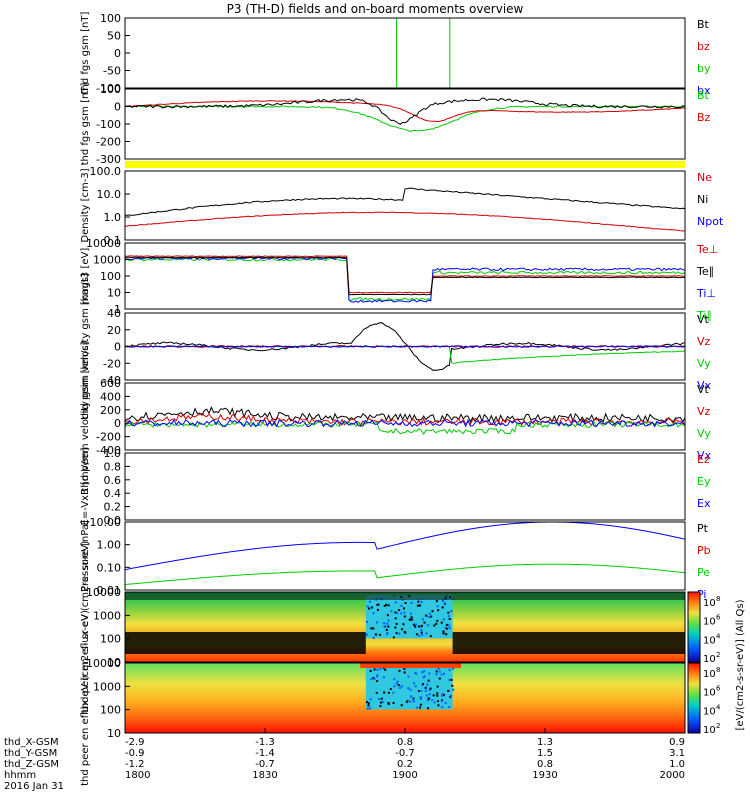 The height and width of the screenshot is (800, 750). Describe the element at coordinates (704, 90) in the screenshot. I see `legend-label: bx` at that location.